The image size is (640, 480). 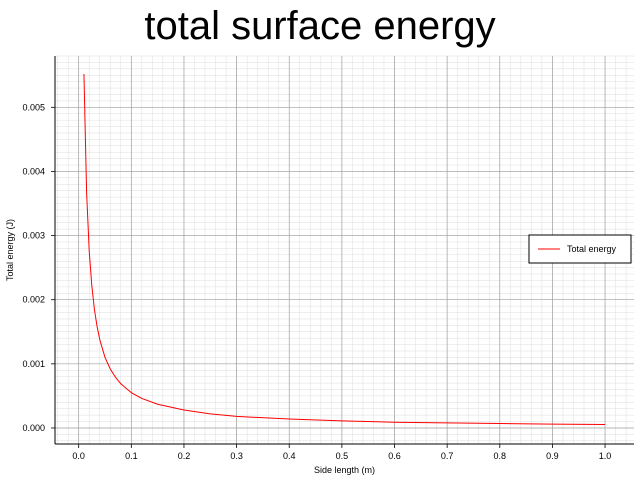 I want to click on y-tick-label: 0.003, so click(x=33, y=236).